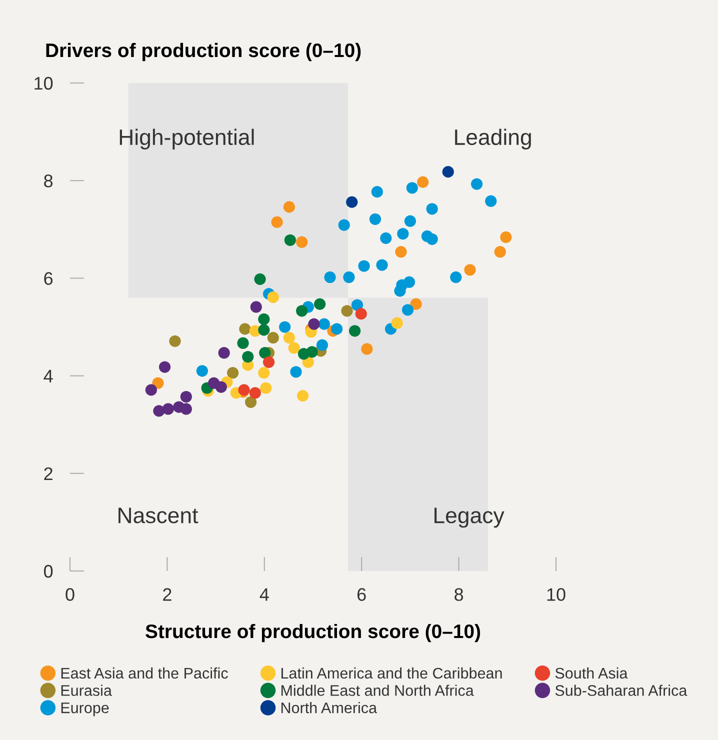 The width and height of the screenshot is (718, 740). What do you see at coordinates (361, 594) in the screenshot?
I see `x-tick-label: 6` at bounding box center [361, 594].